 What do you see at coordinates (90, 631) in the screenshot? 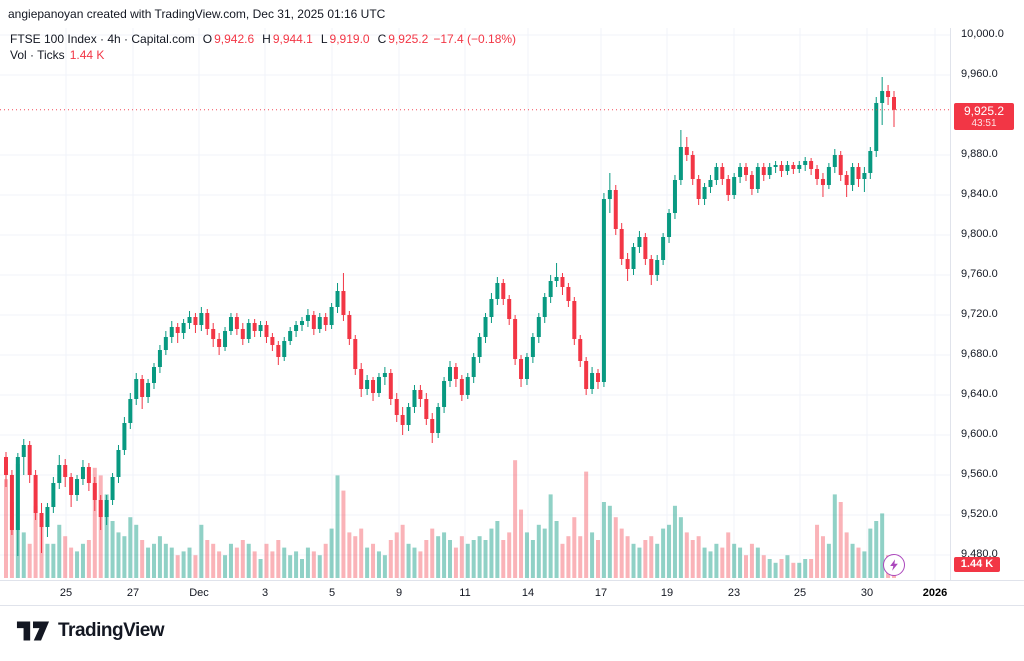
I see `tradingview-logo: TradingView` at bounding box center [90, 631].